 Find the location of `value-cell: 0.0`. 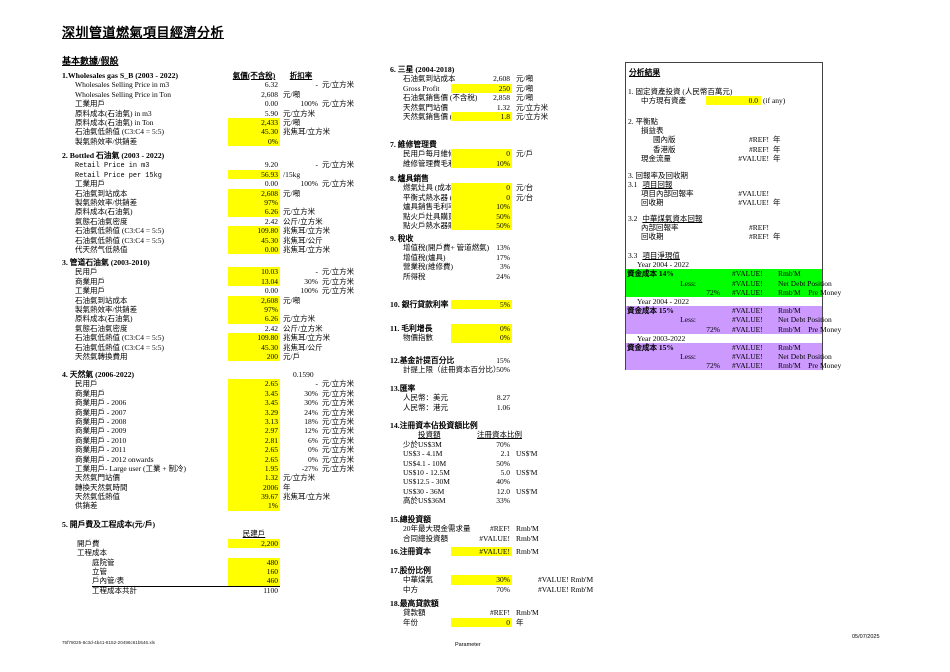

value-cell: 0.0 is located at coordinates (733, 101).